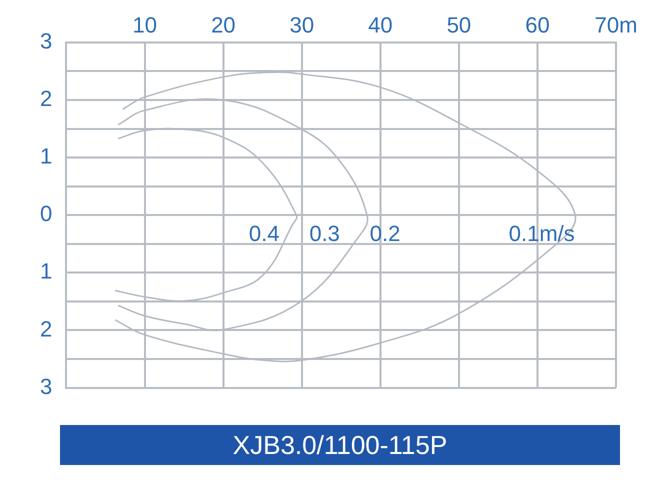 The image size is (661, 490). I want to click on x-tick-label: 10, so click(145, 25).